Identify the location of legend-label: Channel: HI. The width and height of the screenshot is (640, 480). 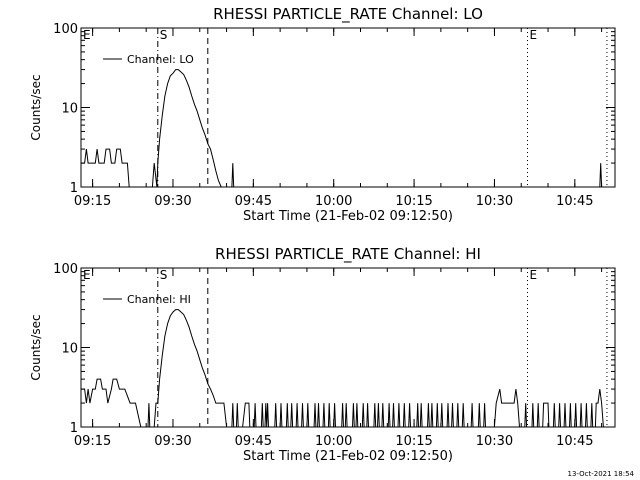
(159, 299).